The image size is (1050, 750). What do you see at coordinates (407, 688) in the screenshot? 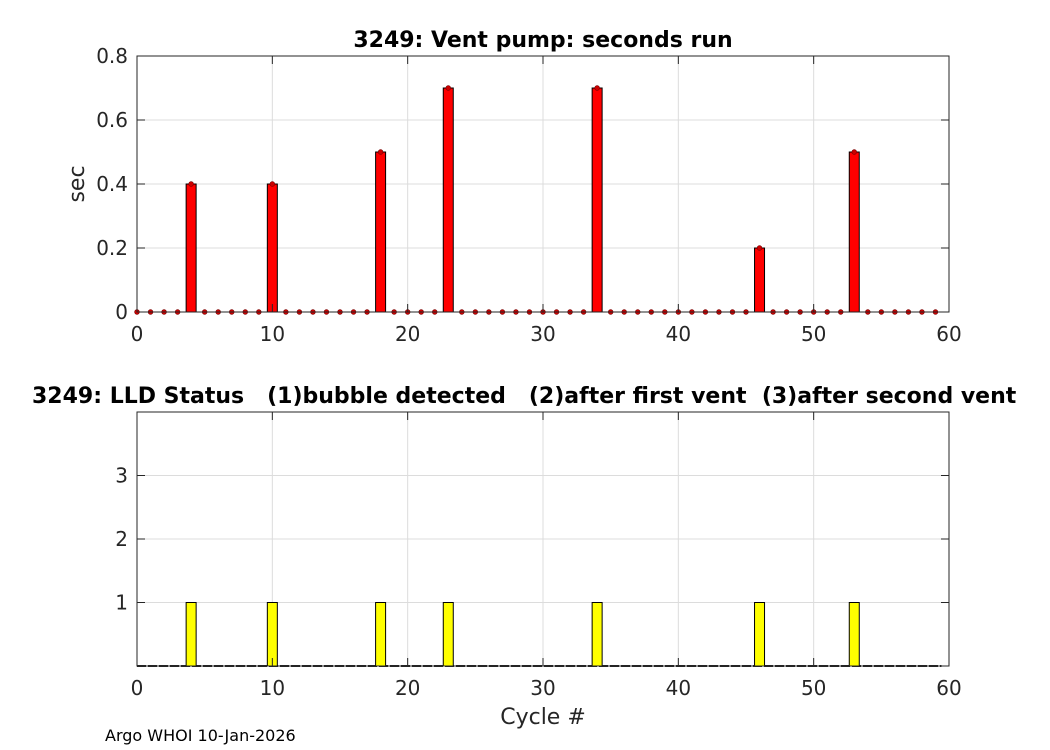
I see `lld-status-x-tick-label: 20` at bounding box center [407, 688].